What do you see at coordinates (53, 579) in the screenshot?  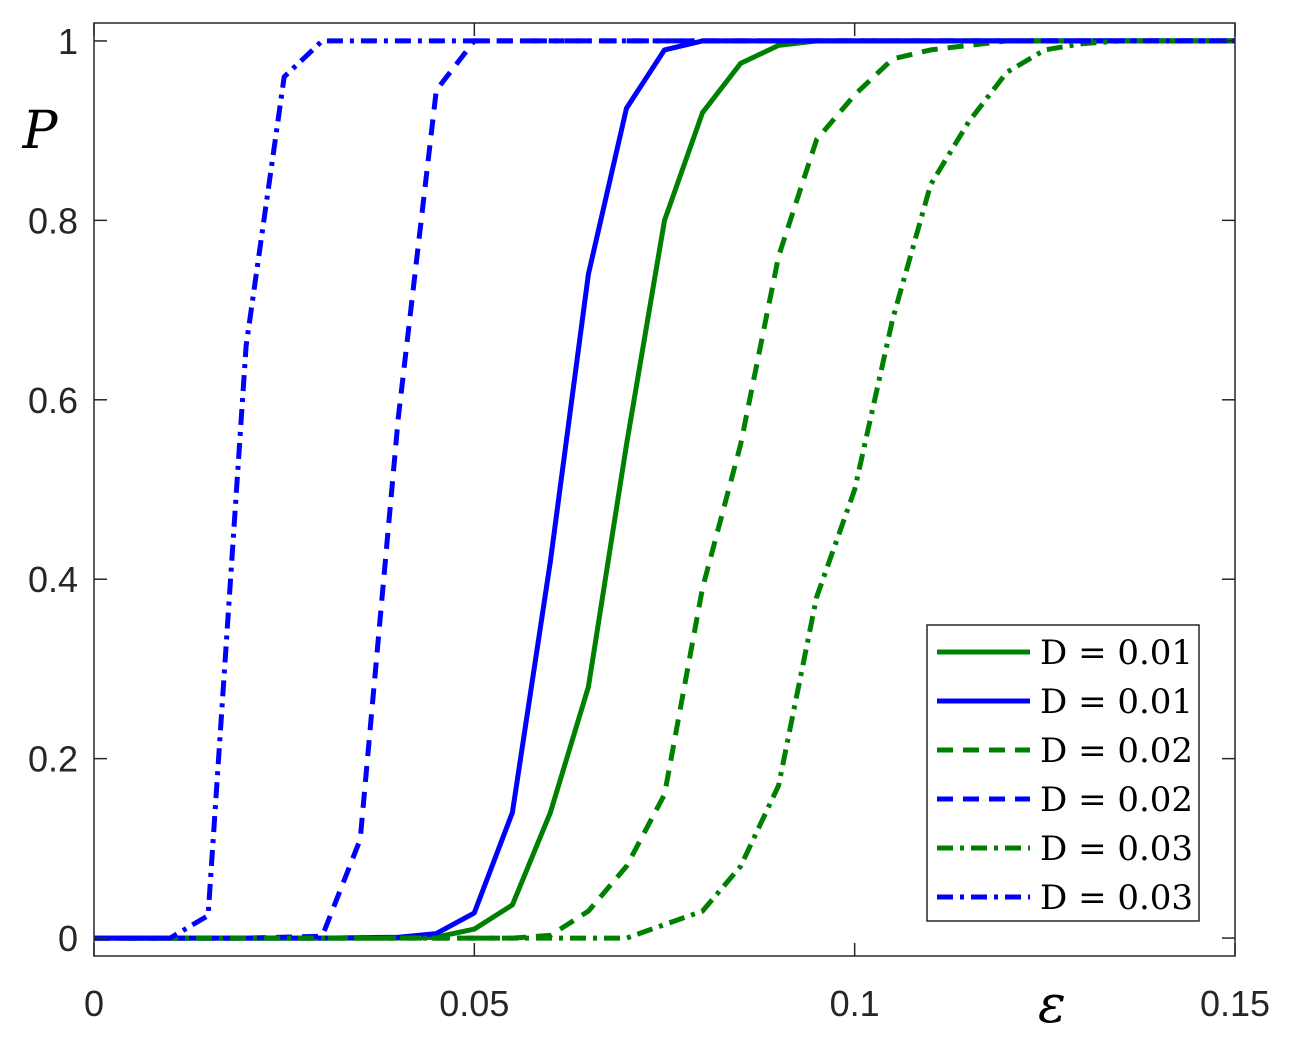 I see `y-tick-label: 0.4` at bounding box center [53, 579].